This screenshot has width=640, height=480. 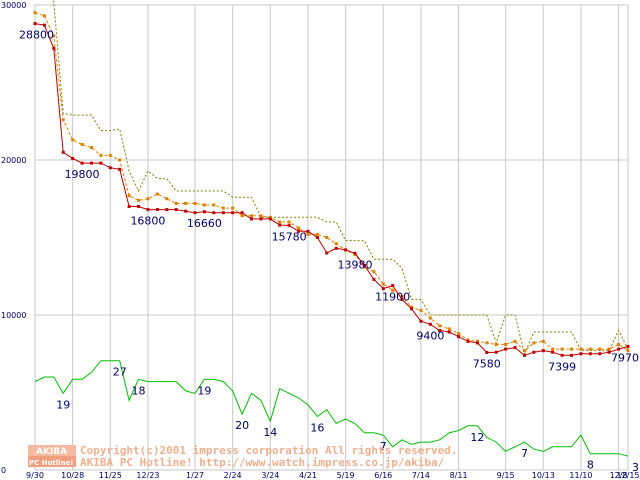 I want to click on x-tick-label: 12/23, so click(x=147, y=475).